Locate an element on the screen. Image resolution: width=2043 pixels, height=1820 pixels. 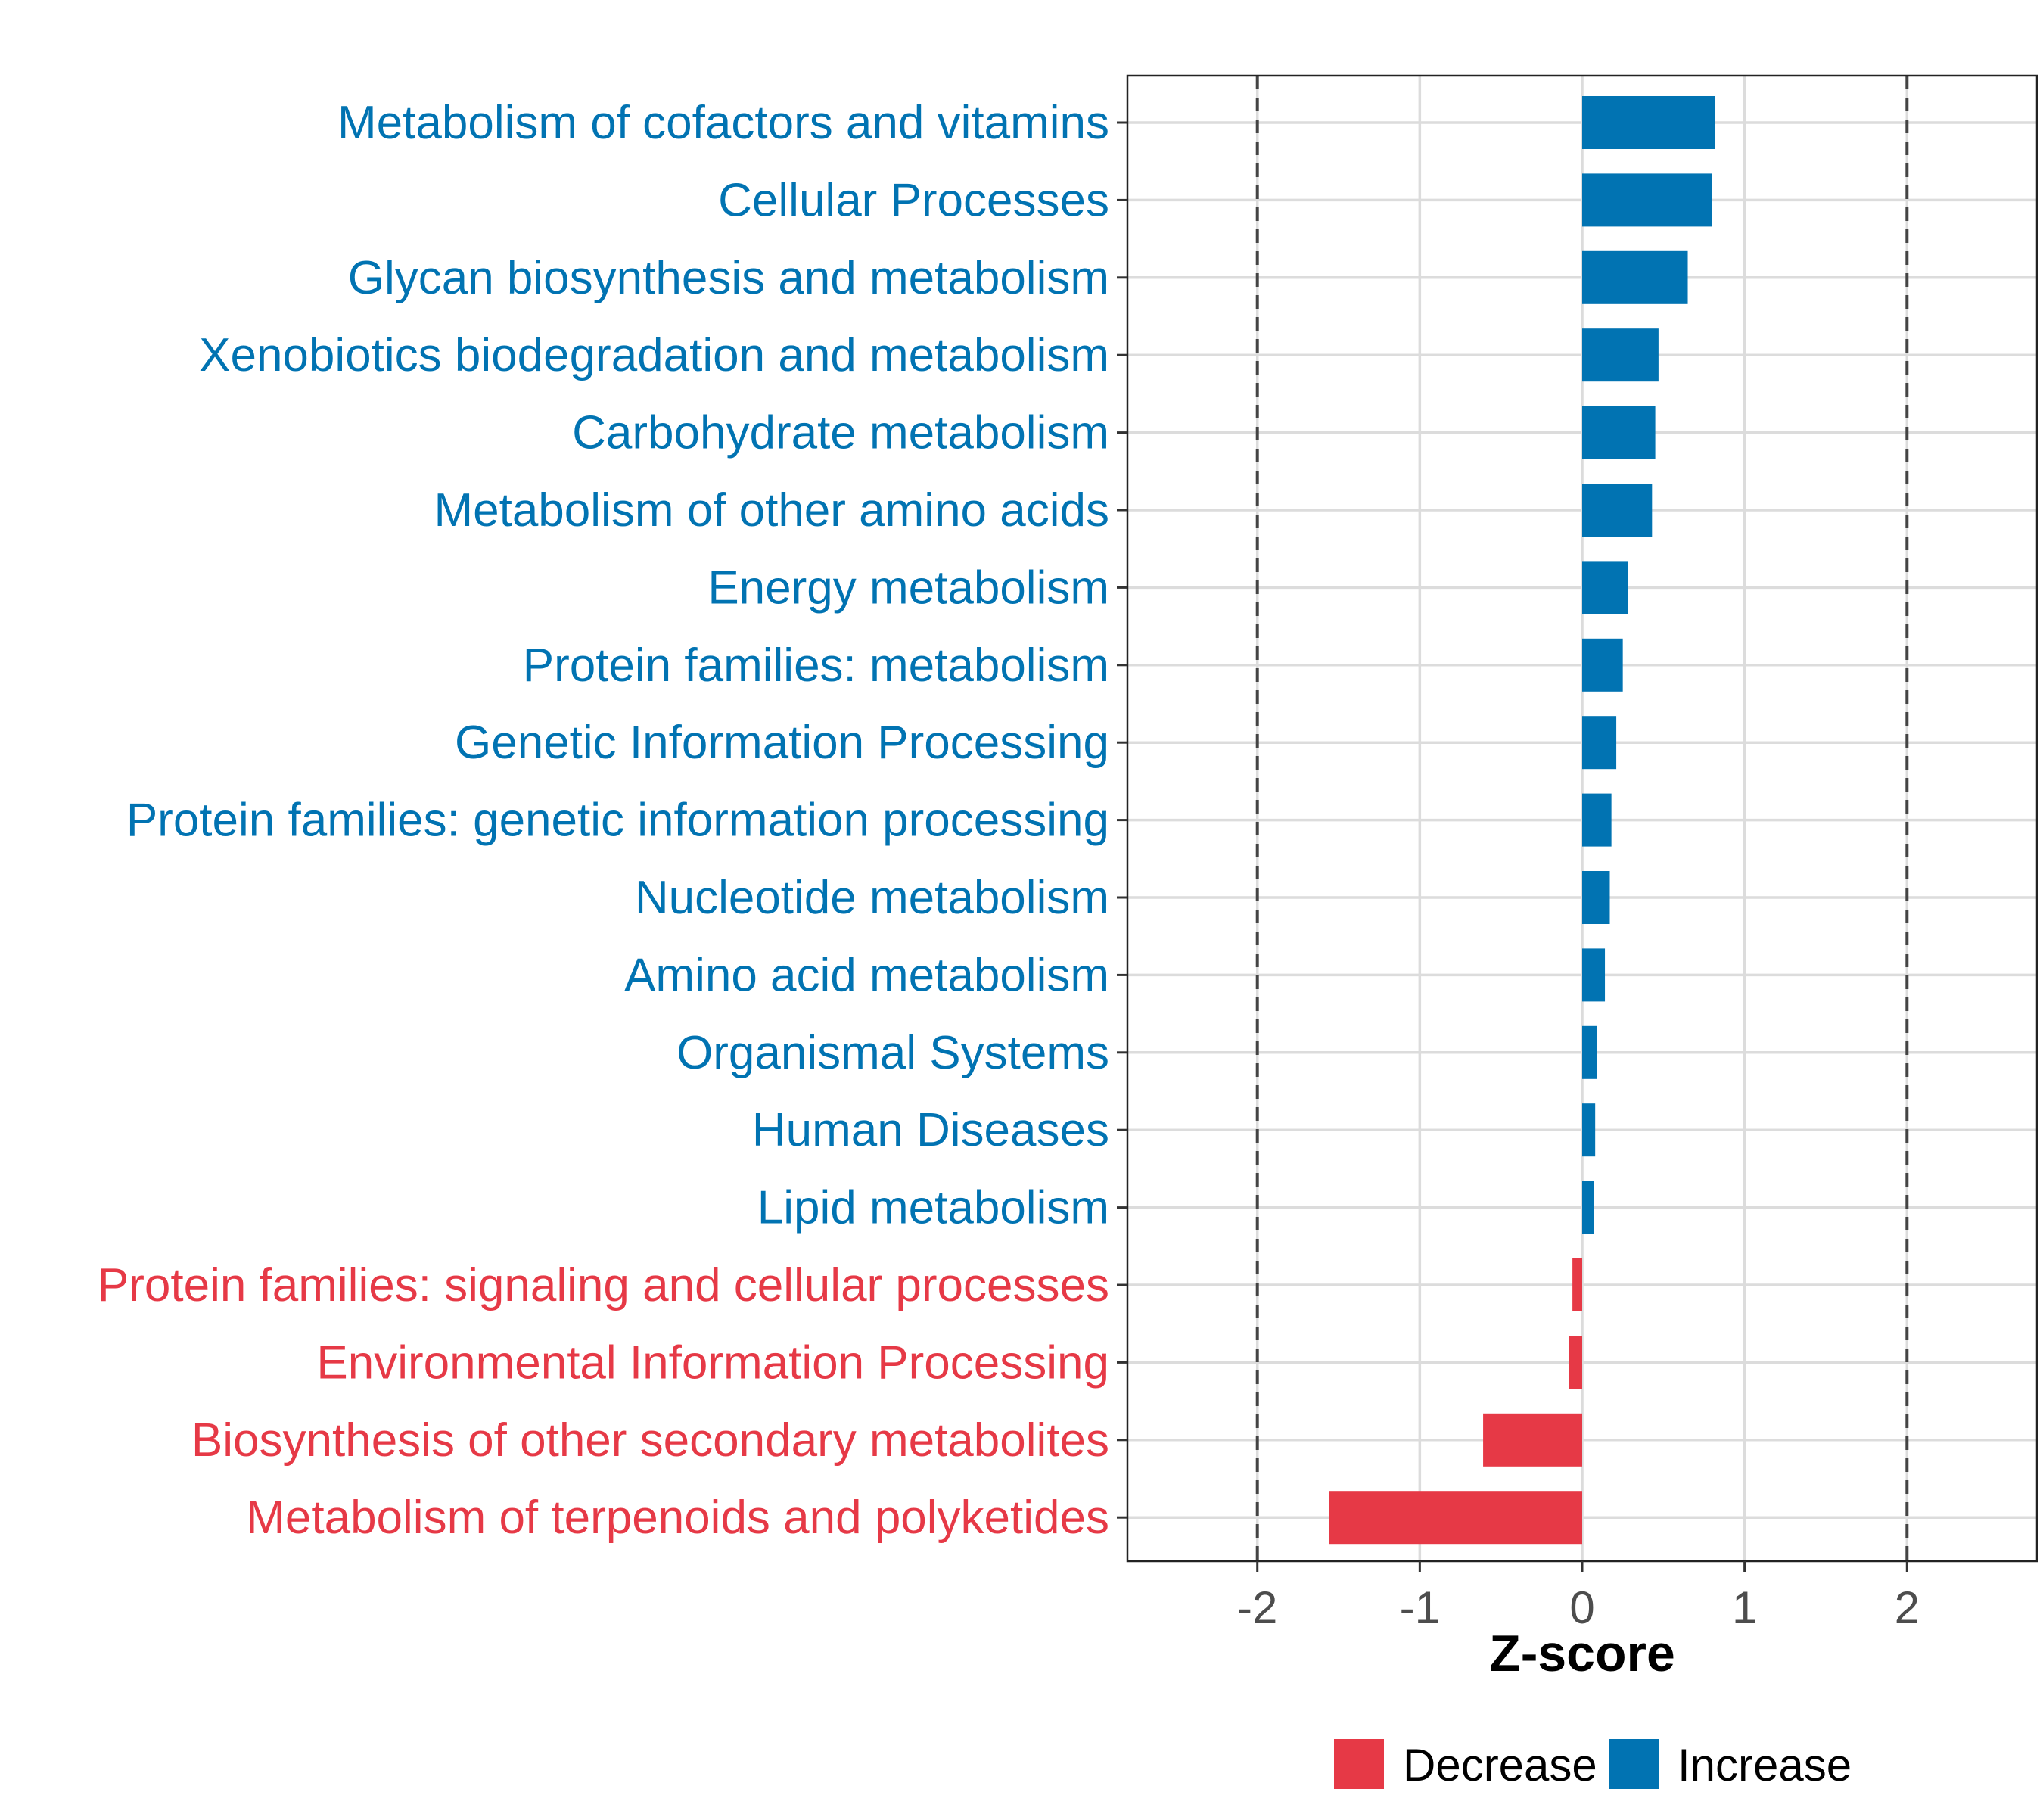
category-label: Amino acid metabolism is located at coordinates (867, 975).